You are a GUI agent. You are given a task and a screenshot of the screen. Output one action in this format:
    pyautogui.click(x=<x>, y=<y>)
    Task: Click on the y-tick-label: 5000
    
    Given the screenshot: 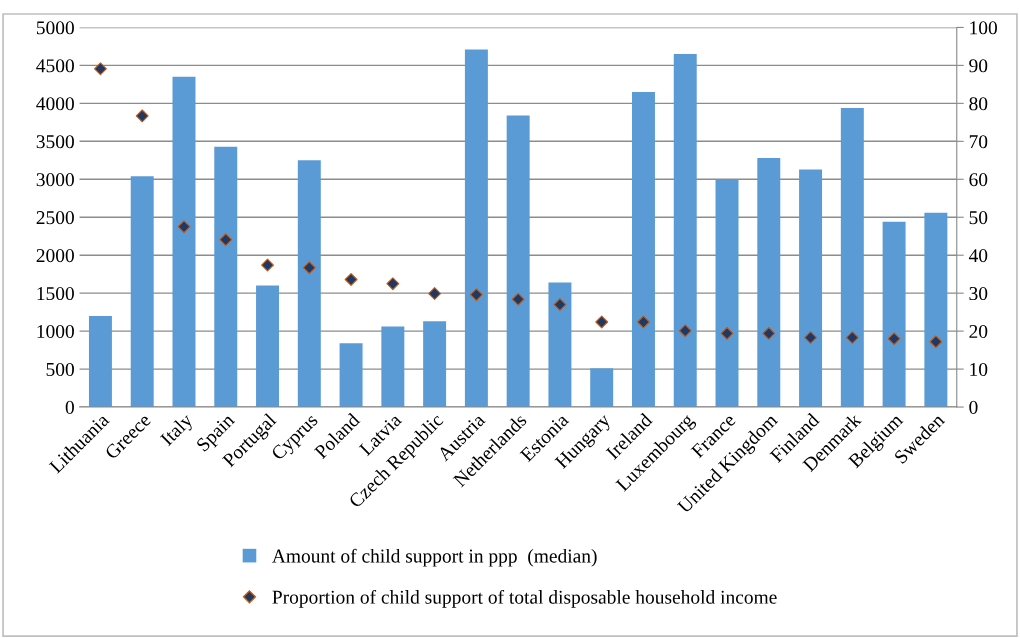 What is the action you would take?
    pyautogui.click(x=55, y=28)
    